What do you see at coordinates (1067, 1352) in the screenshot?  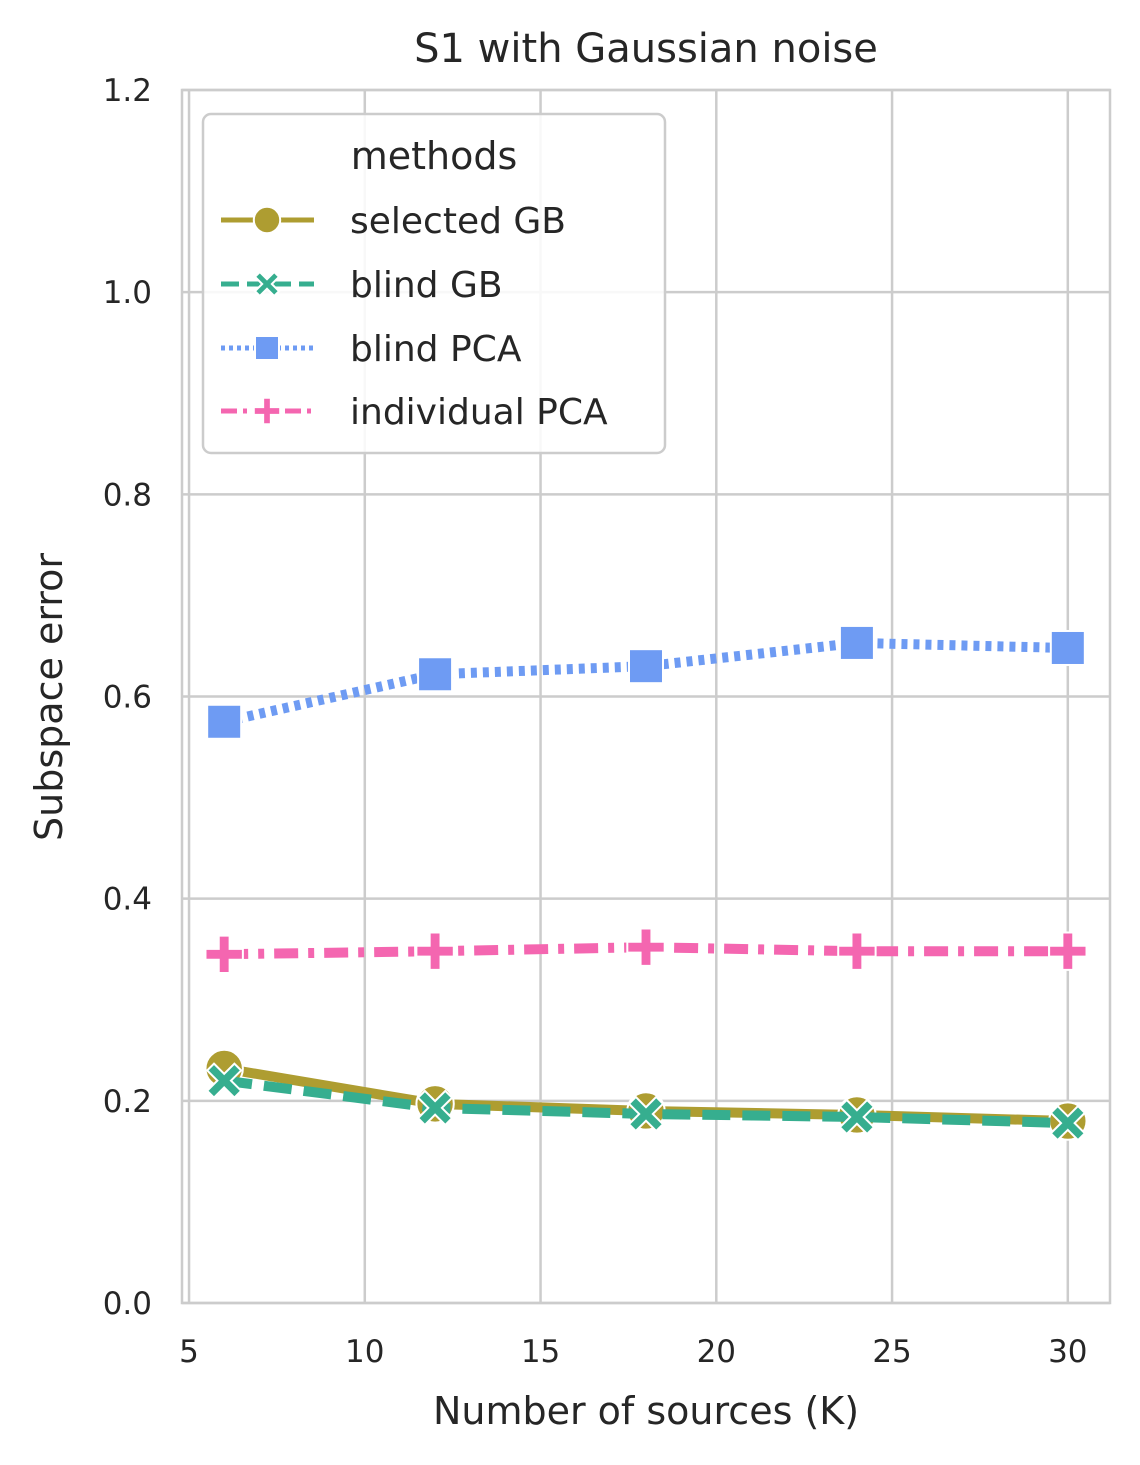 I see `x-tick-label: 30` at bounding box center [1067, 1352].